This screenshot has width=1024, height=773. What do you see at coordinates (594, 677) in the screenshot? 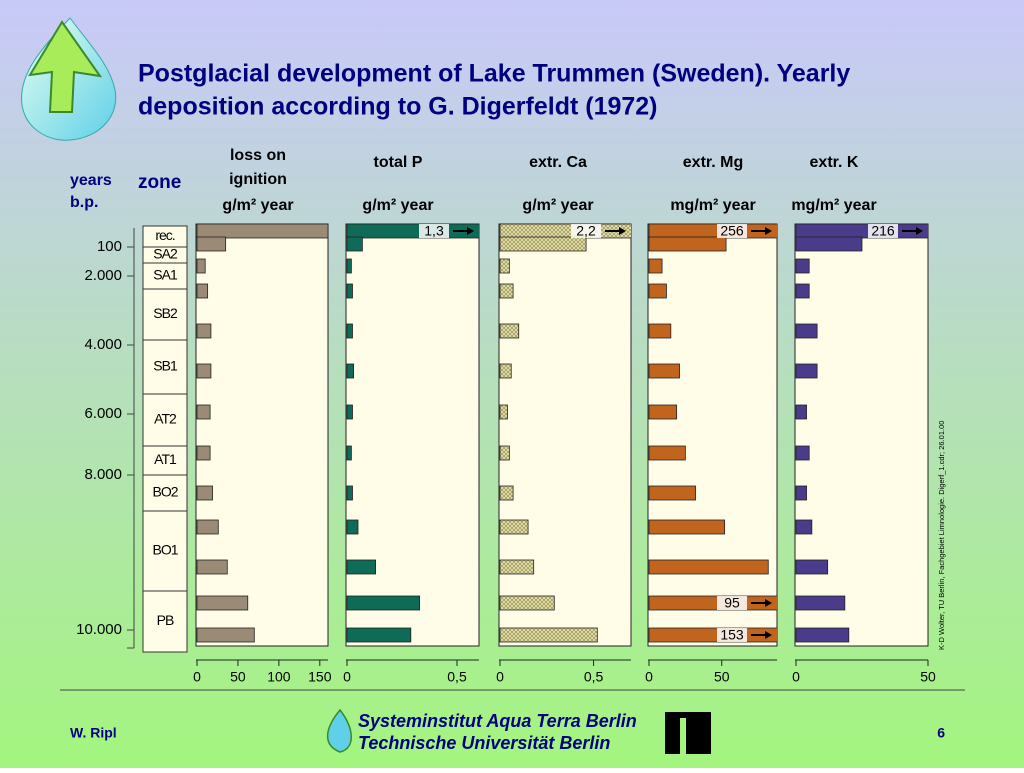
I see `x-tick-label: 0,5` at bounding box center [594, 677].